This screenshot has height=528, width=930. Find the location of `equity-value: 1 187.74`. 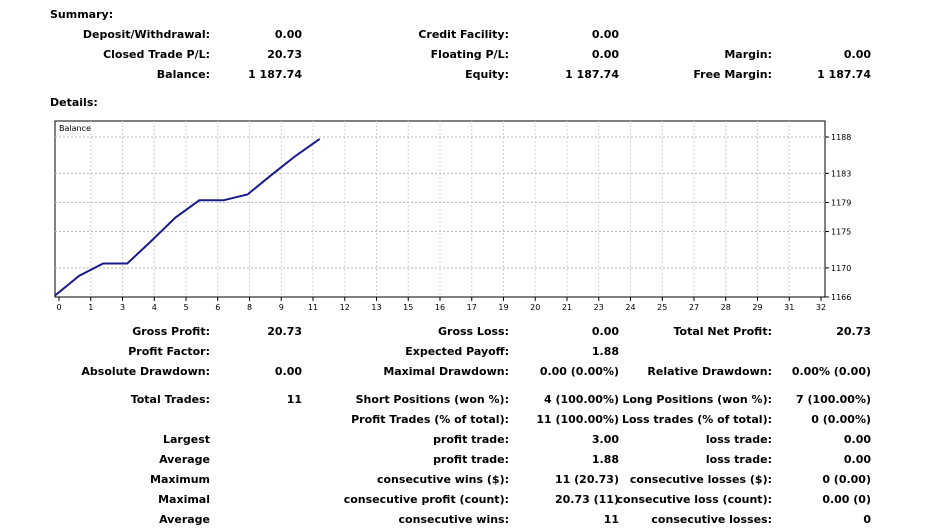

equity-value: 1 187.74 is located at coordinates (592, 74).